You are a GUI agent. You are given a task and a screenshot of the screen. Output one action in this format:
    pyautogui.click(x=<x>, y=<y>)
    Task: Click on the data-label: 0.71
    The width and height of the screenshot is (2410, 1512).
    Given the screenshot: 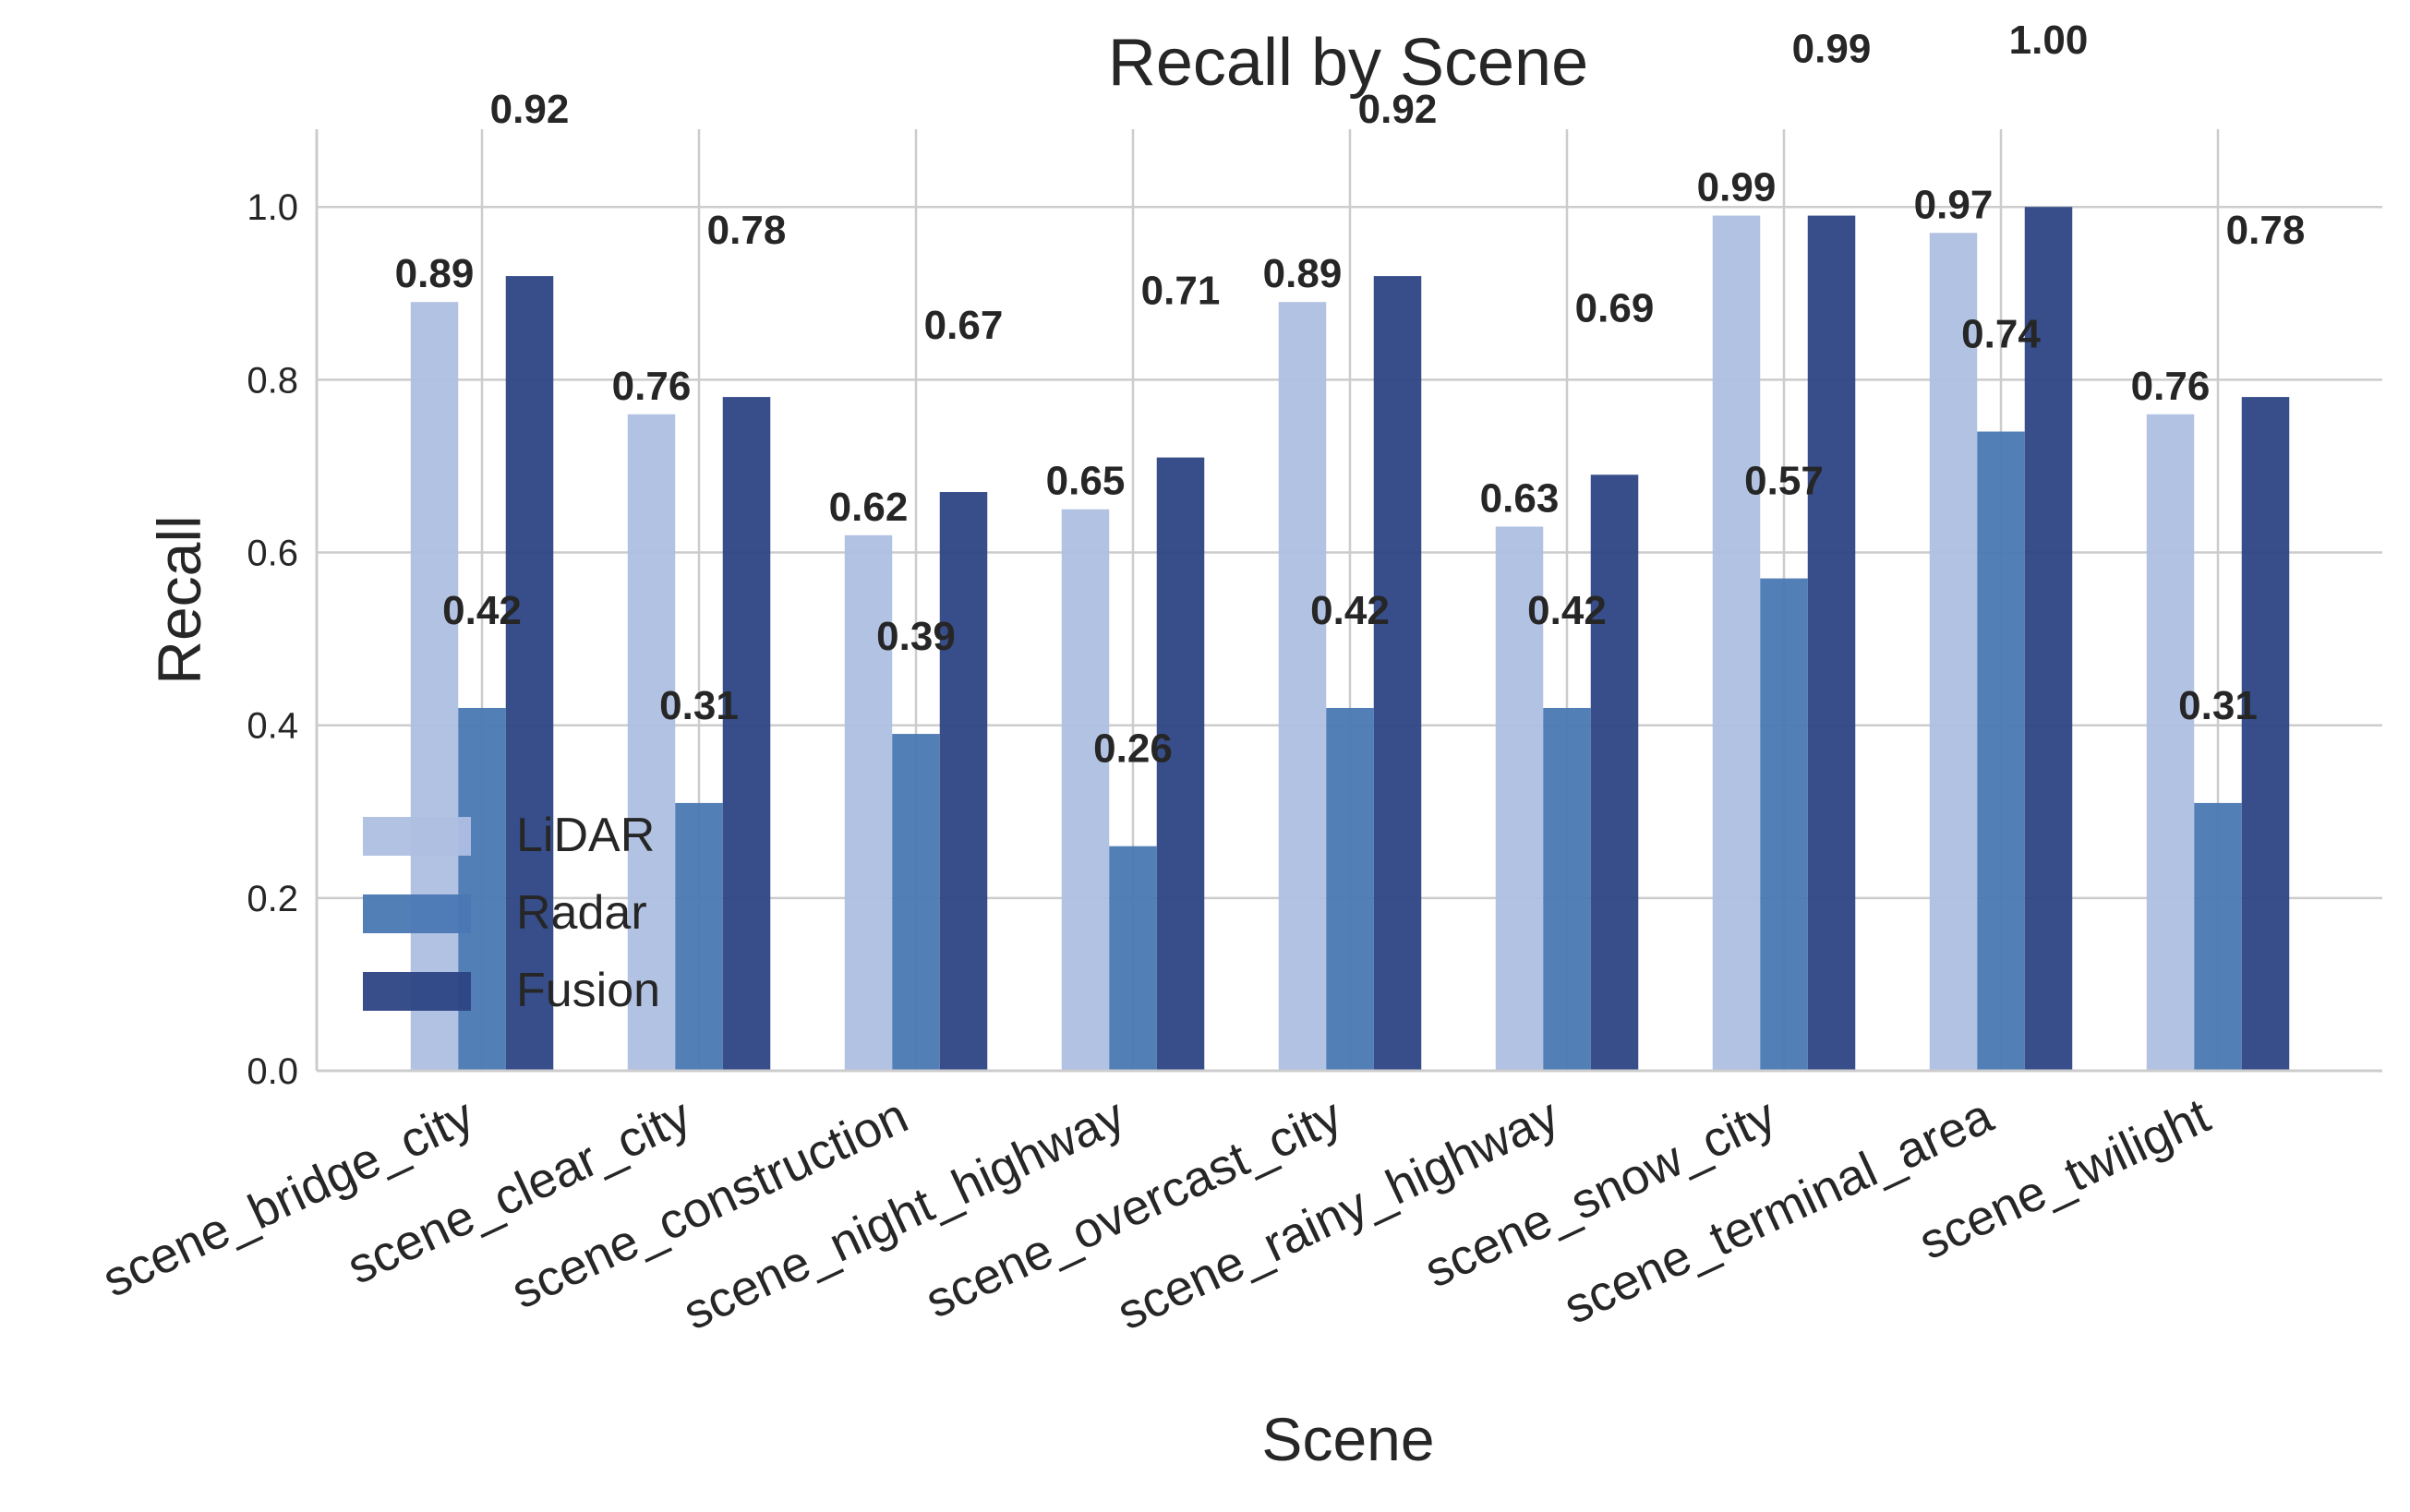 What is the action you would take?
    pyautogui.click(x=1181, y=291)
    